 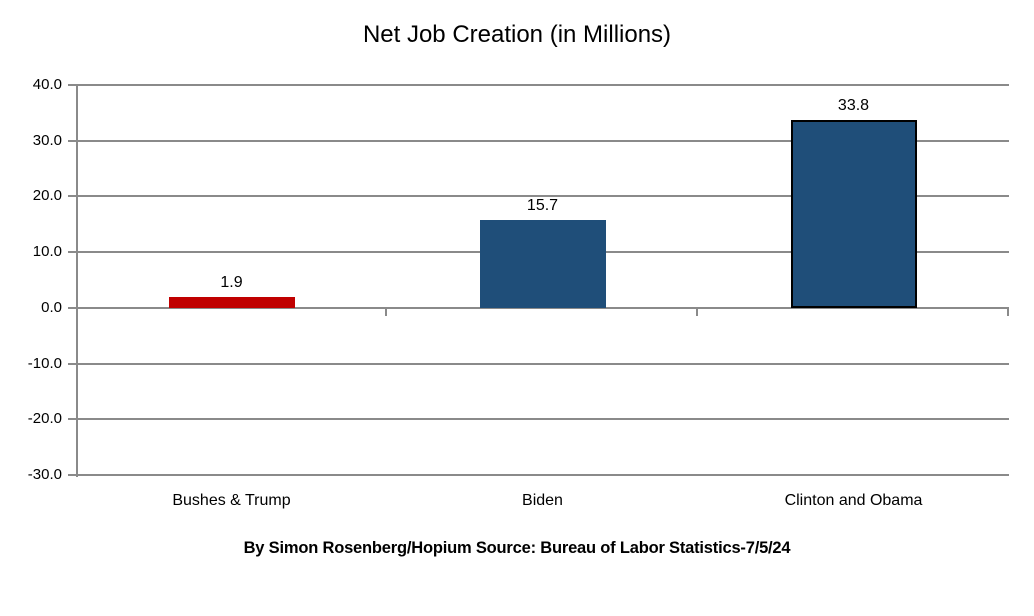 I want to click on category-label: Clinton and Obama, so click(x=853, y=500).